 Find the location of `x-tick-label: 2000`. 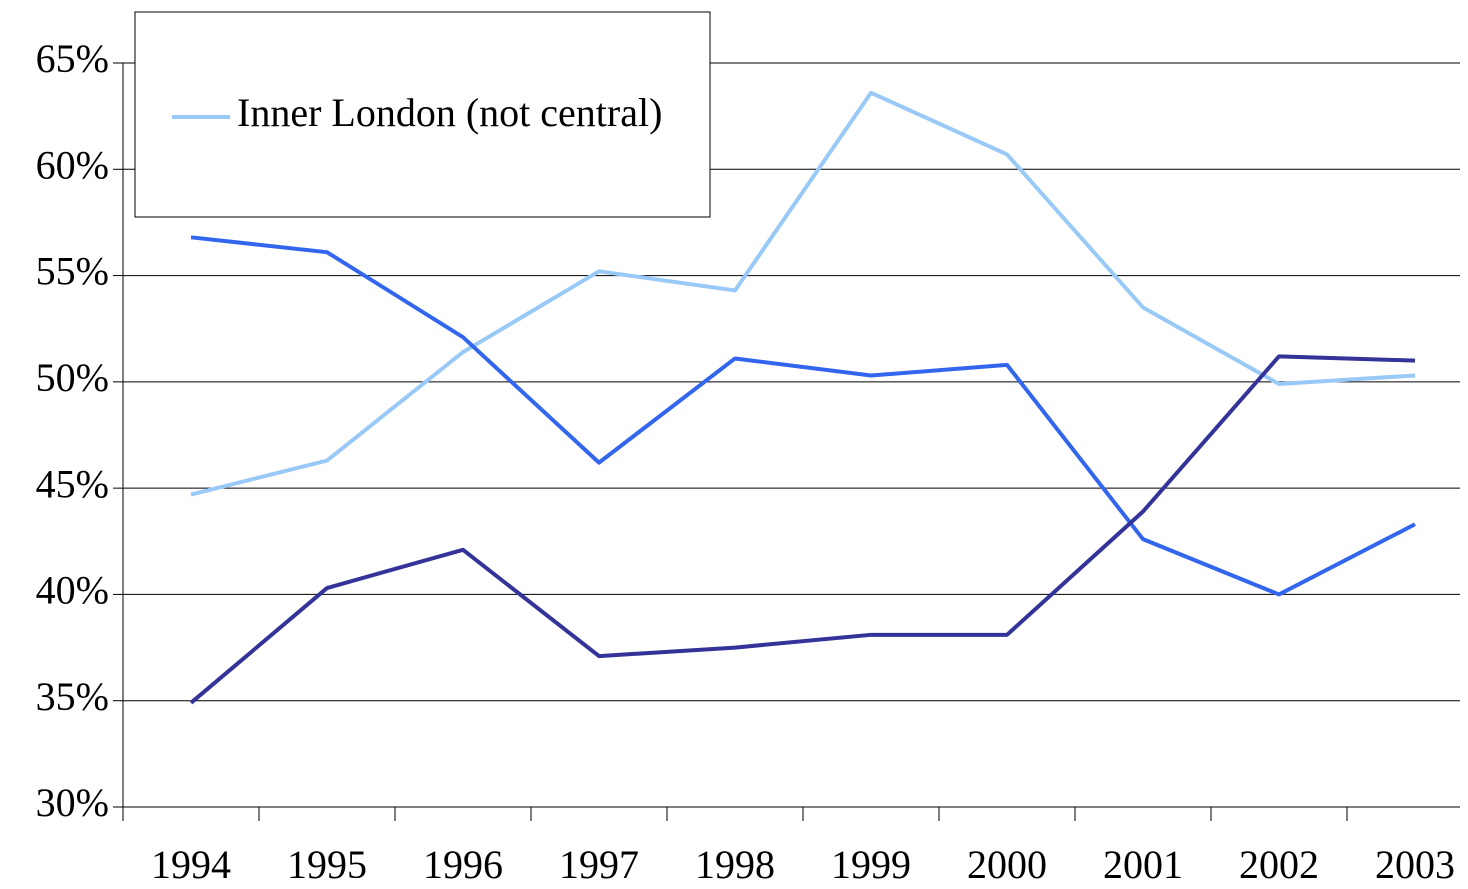

x-tick-label: 2000 is located at coordinates (1007, 864).